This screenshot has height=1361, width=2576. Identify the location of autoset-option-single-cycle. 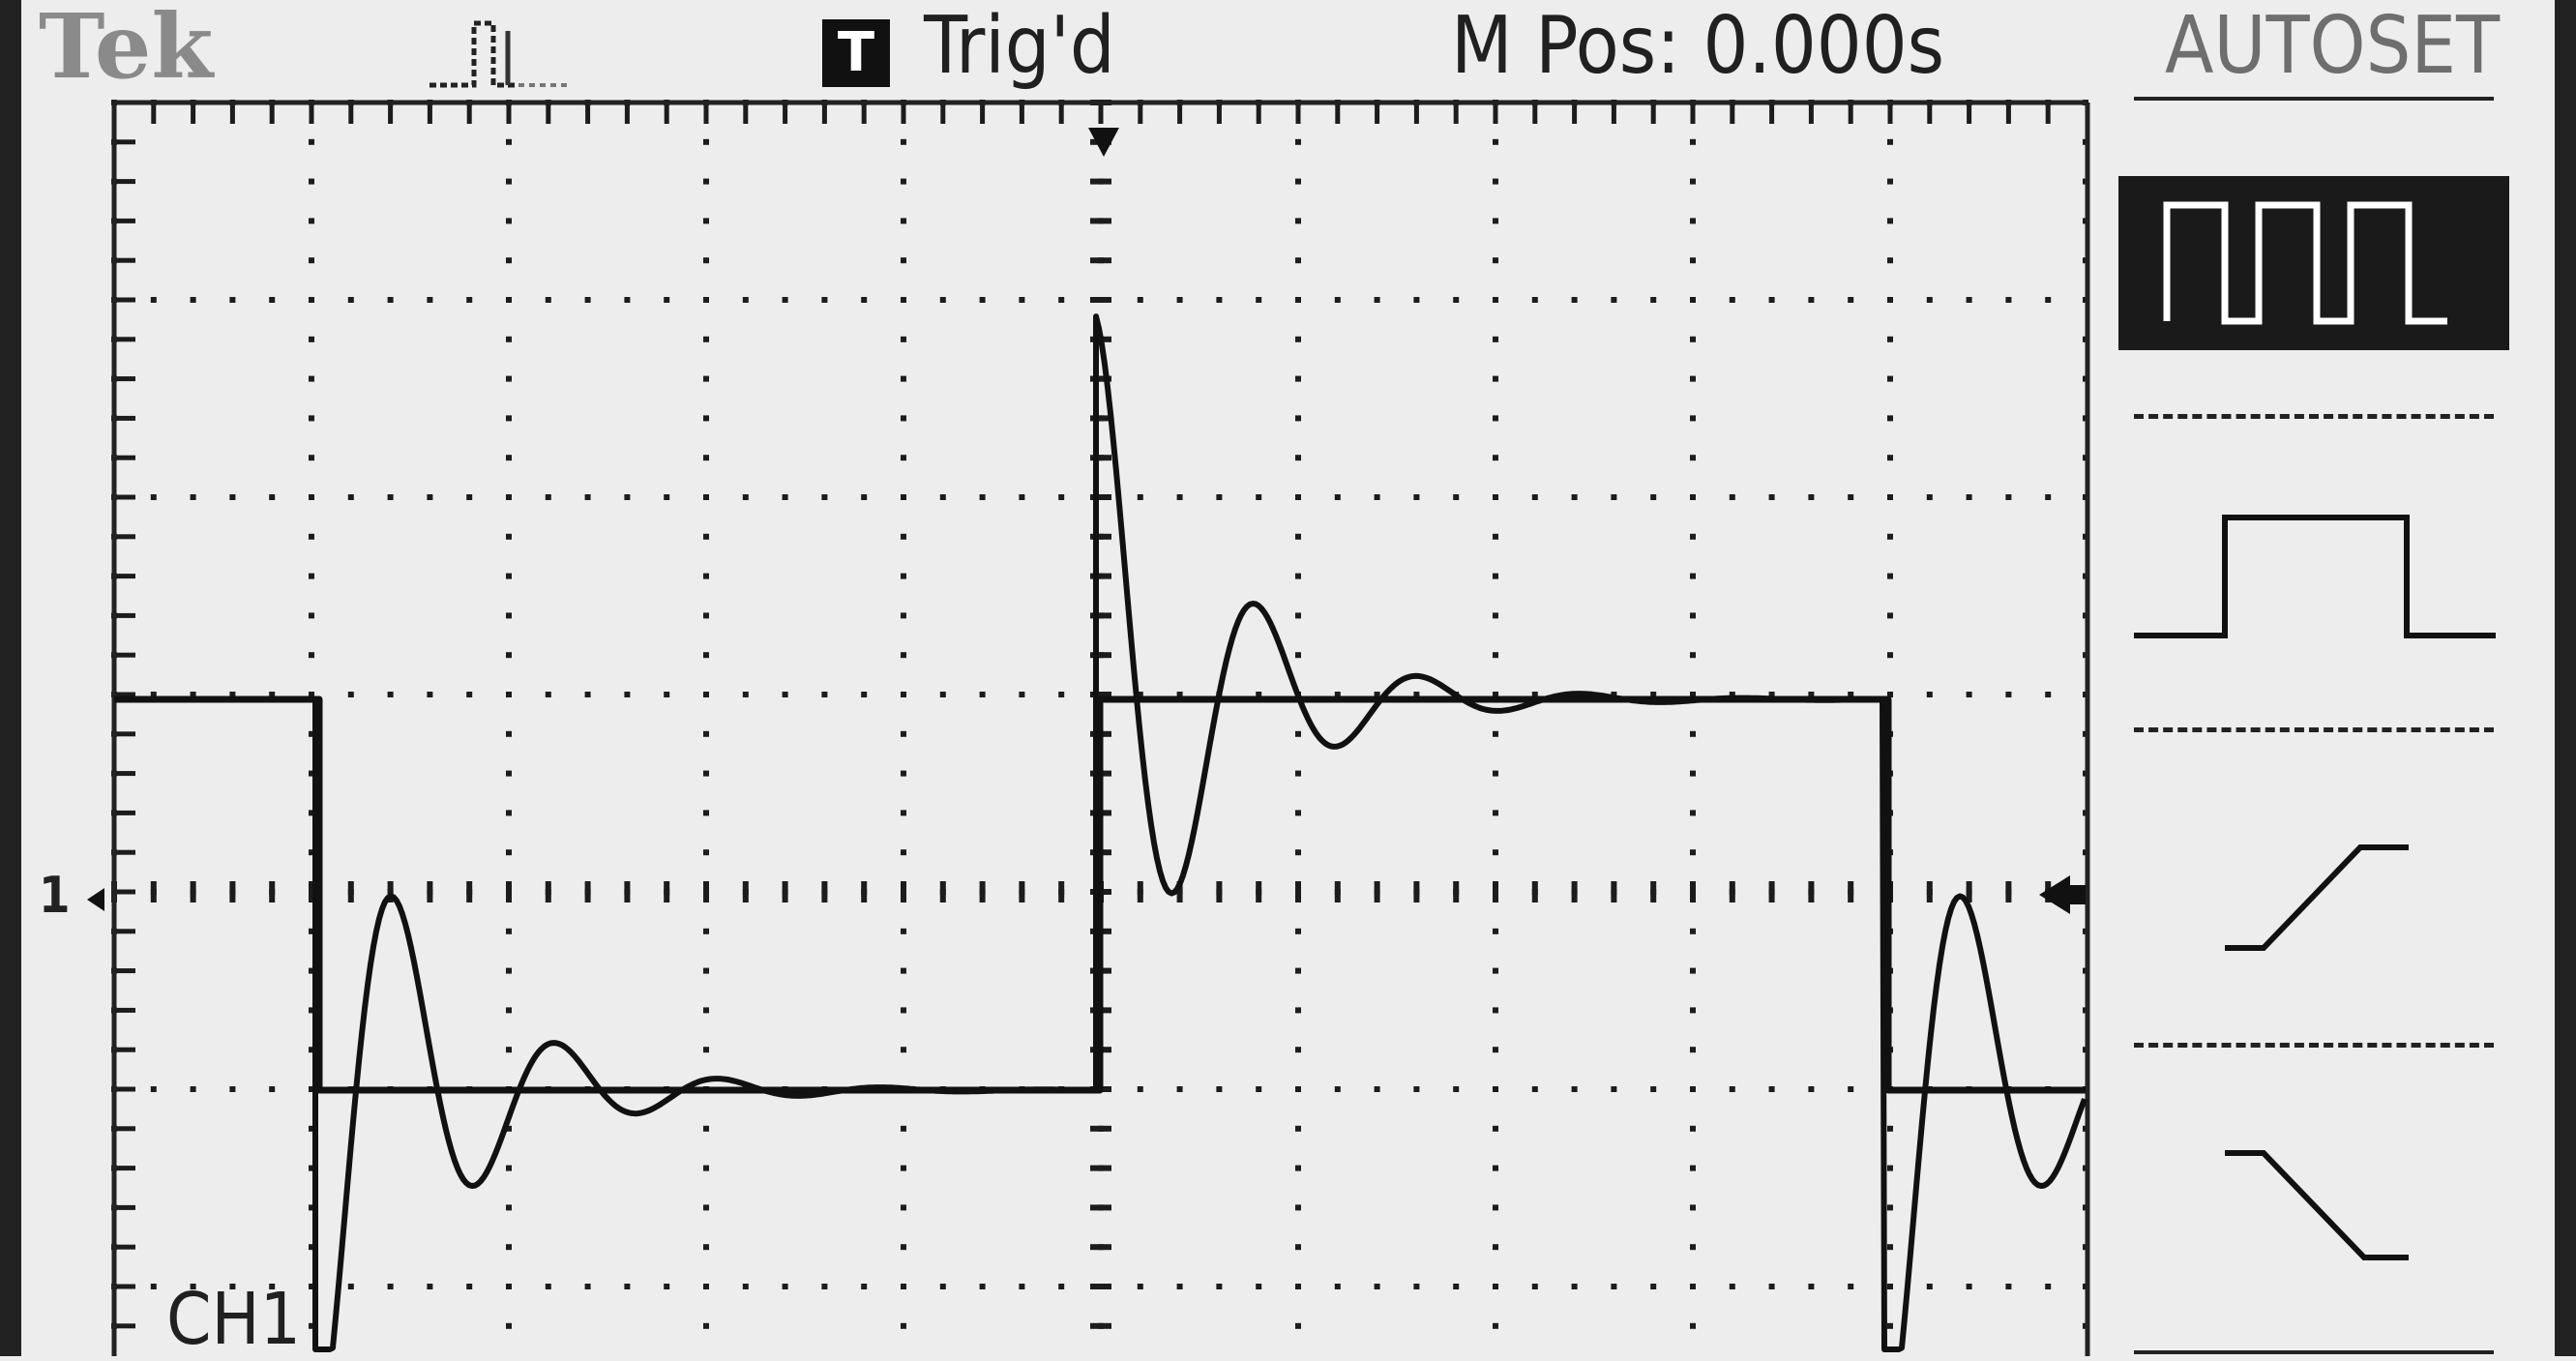
(2314, 571).